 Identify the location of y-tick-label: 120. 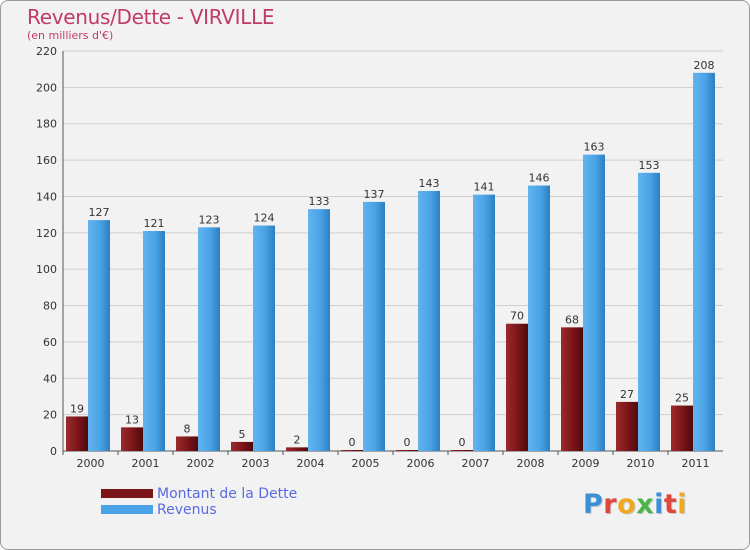
(46, 233).